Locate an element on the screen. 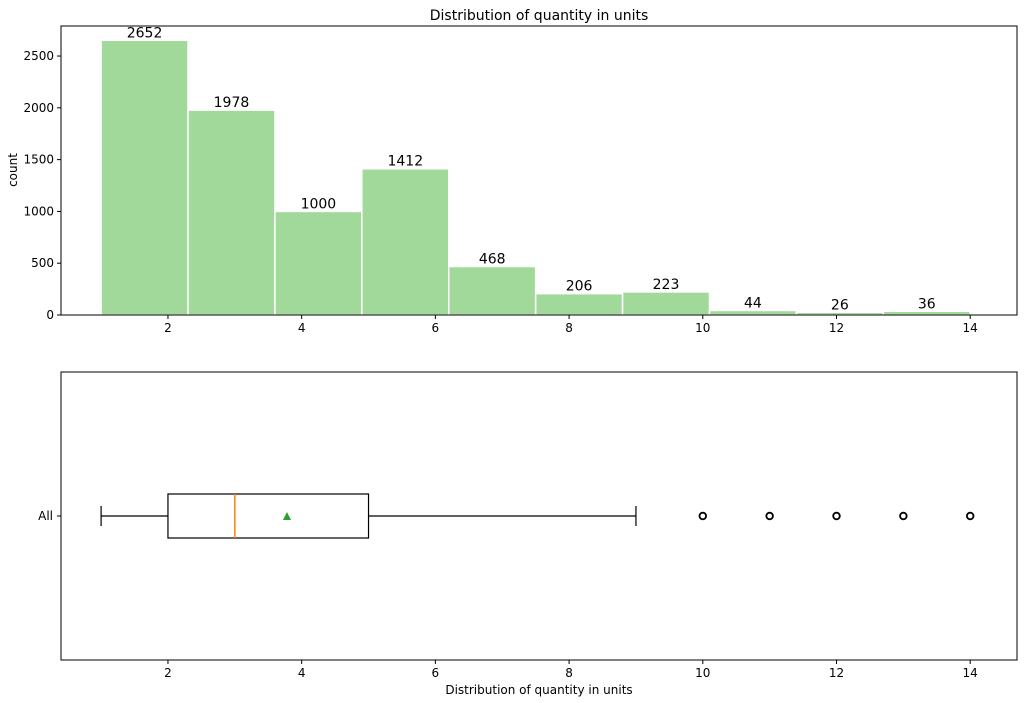  histogram-x-tick-label: 4 is located at coordinates (302, 328).